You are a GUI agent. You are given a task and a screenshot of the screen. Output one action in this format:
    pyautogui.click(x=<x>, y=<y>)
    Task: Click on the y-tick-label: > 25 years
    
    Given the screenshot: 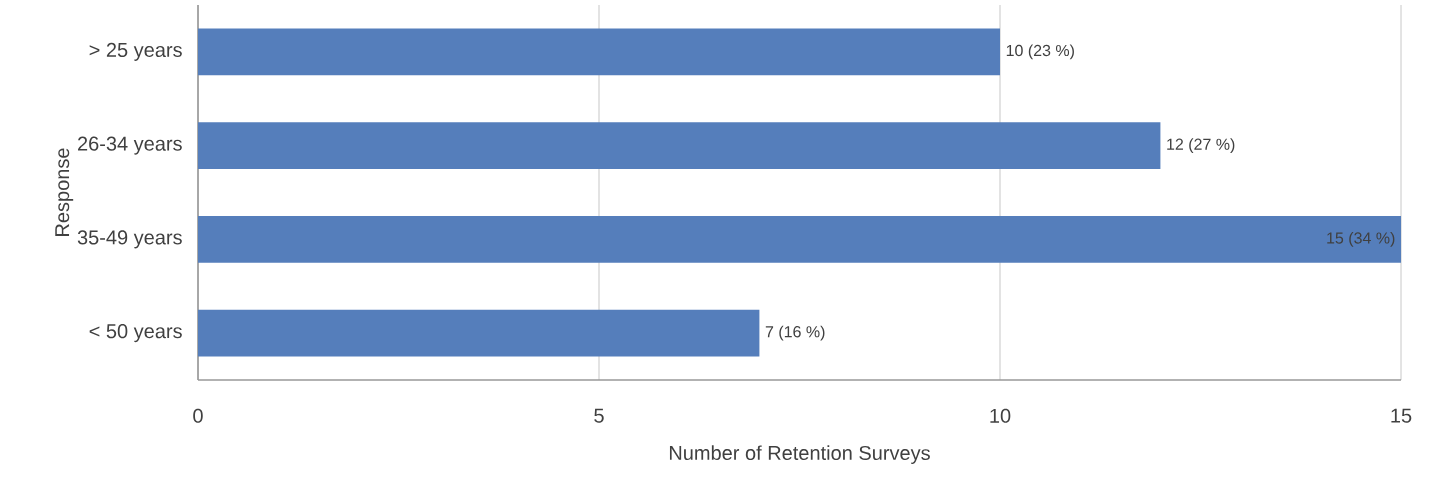 What is the action you would take?
    pyautogui.click(x=135, y=51)
    